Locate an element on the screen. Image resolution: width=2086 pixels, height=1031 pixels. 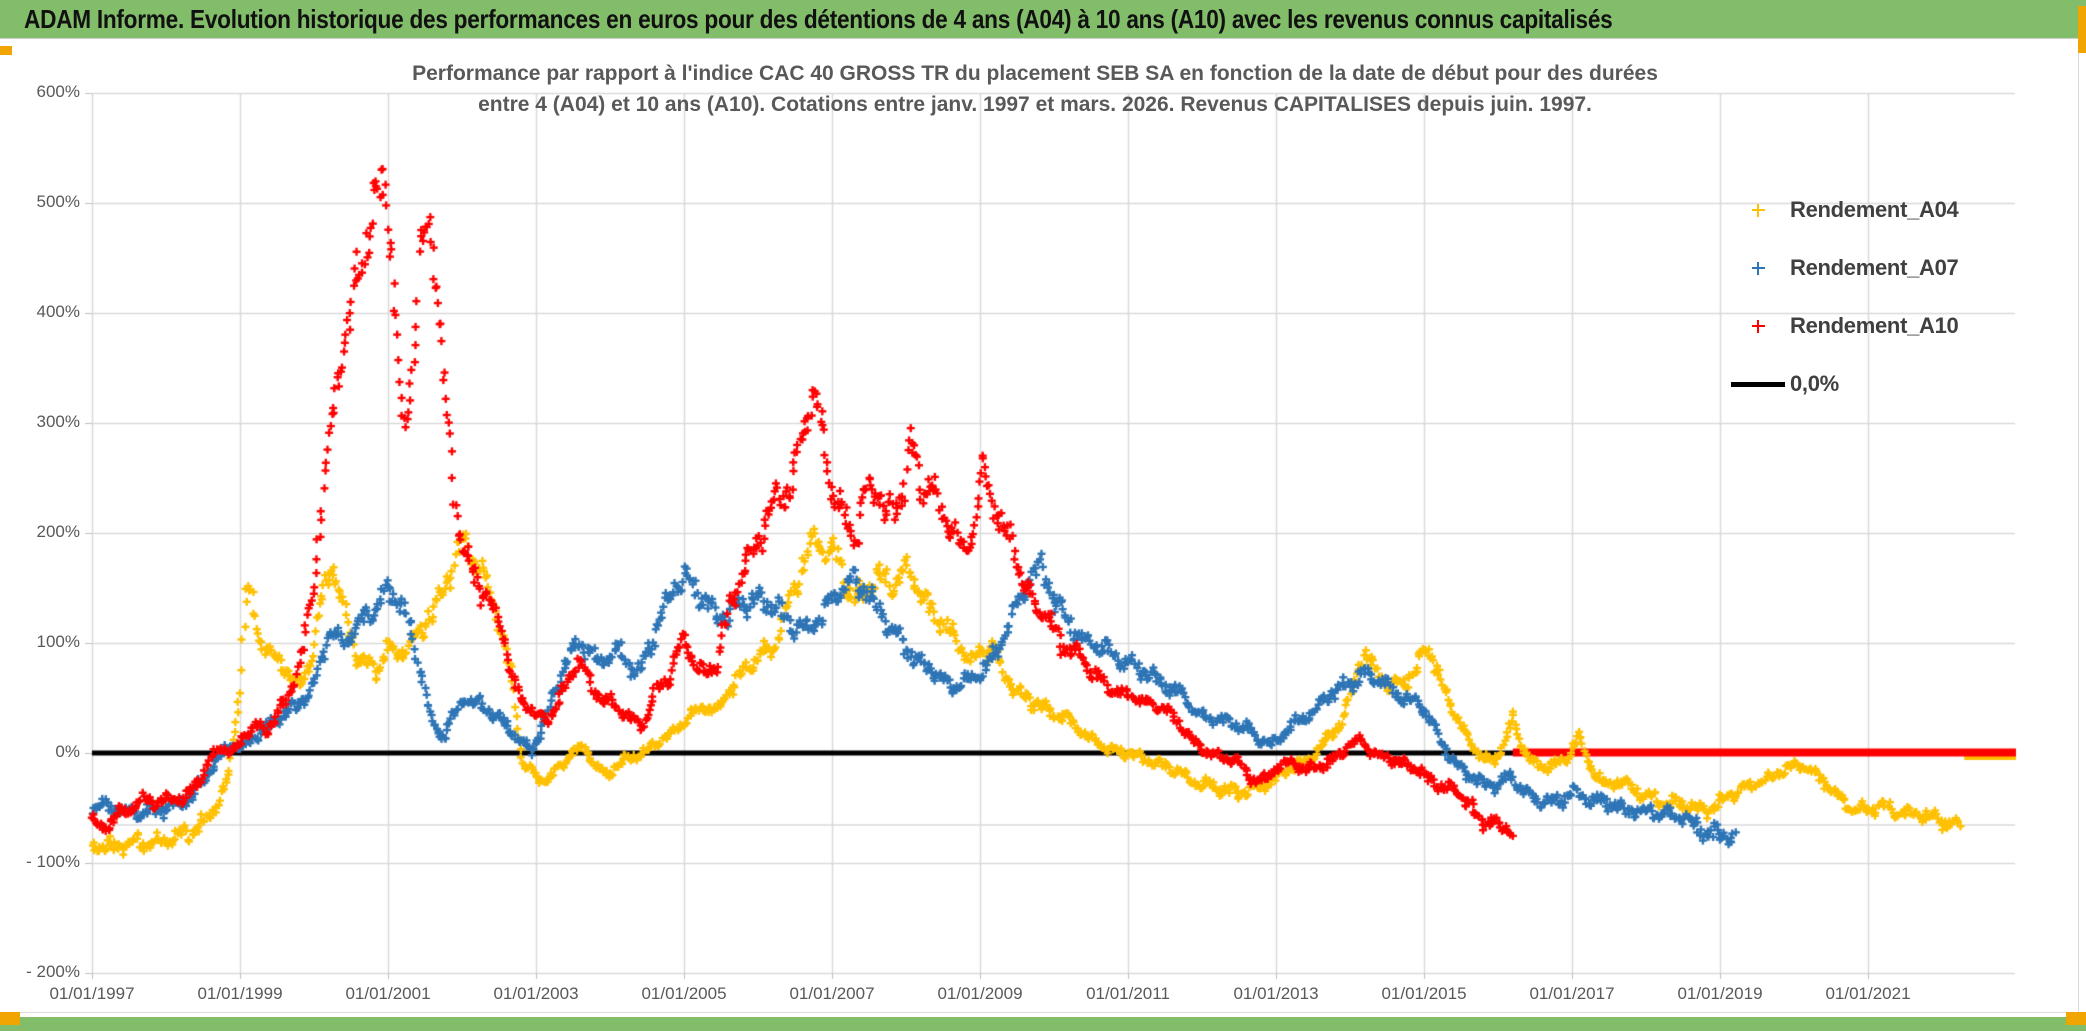
legend-label: Rendement_A04 is located at coordinates (1874, 209).